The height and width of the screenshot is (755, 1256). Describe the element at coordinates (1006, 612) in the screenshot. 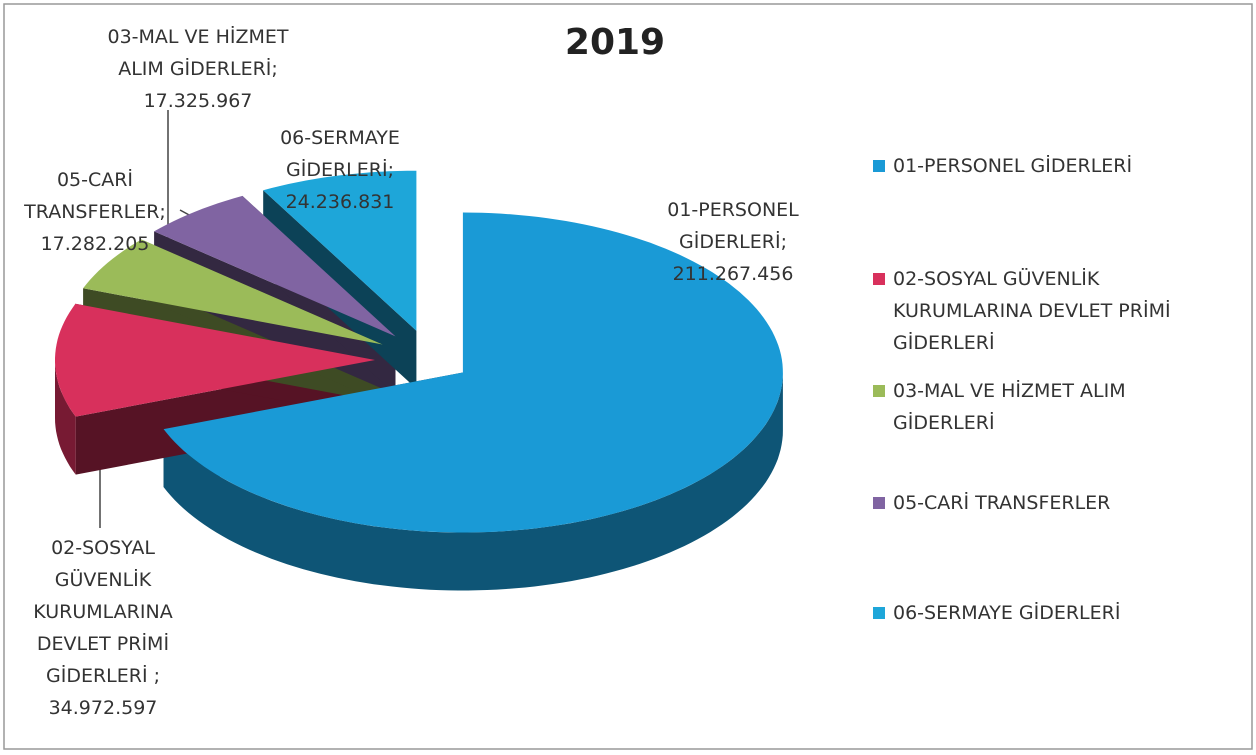

I see `legend-label: 06-SERMAYE GİDERLERİ` at that location.